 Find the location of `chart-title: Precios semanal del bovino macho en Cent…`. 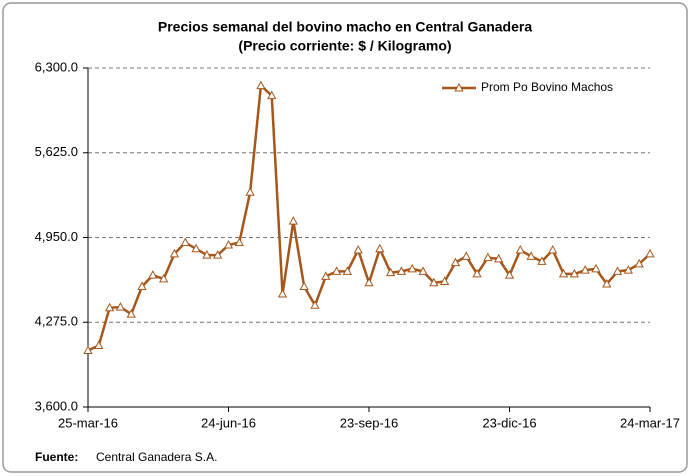

chart-title: Precios semanal del bovino macho en Cent… is located at coordinates (345, 27).